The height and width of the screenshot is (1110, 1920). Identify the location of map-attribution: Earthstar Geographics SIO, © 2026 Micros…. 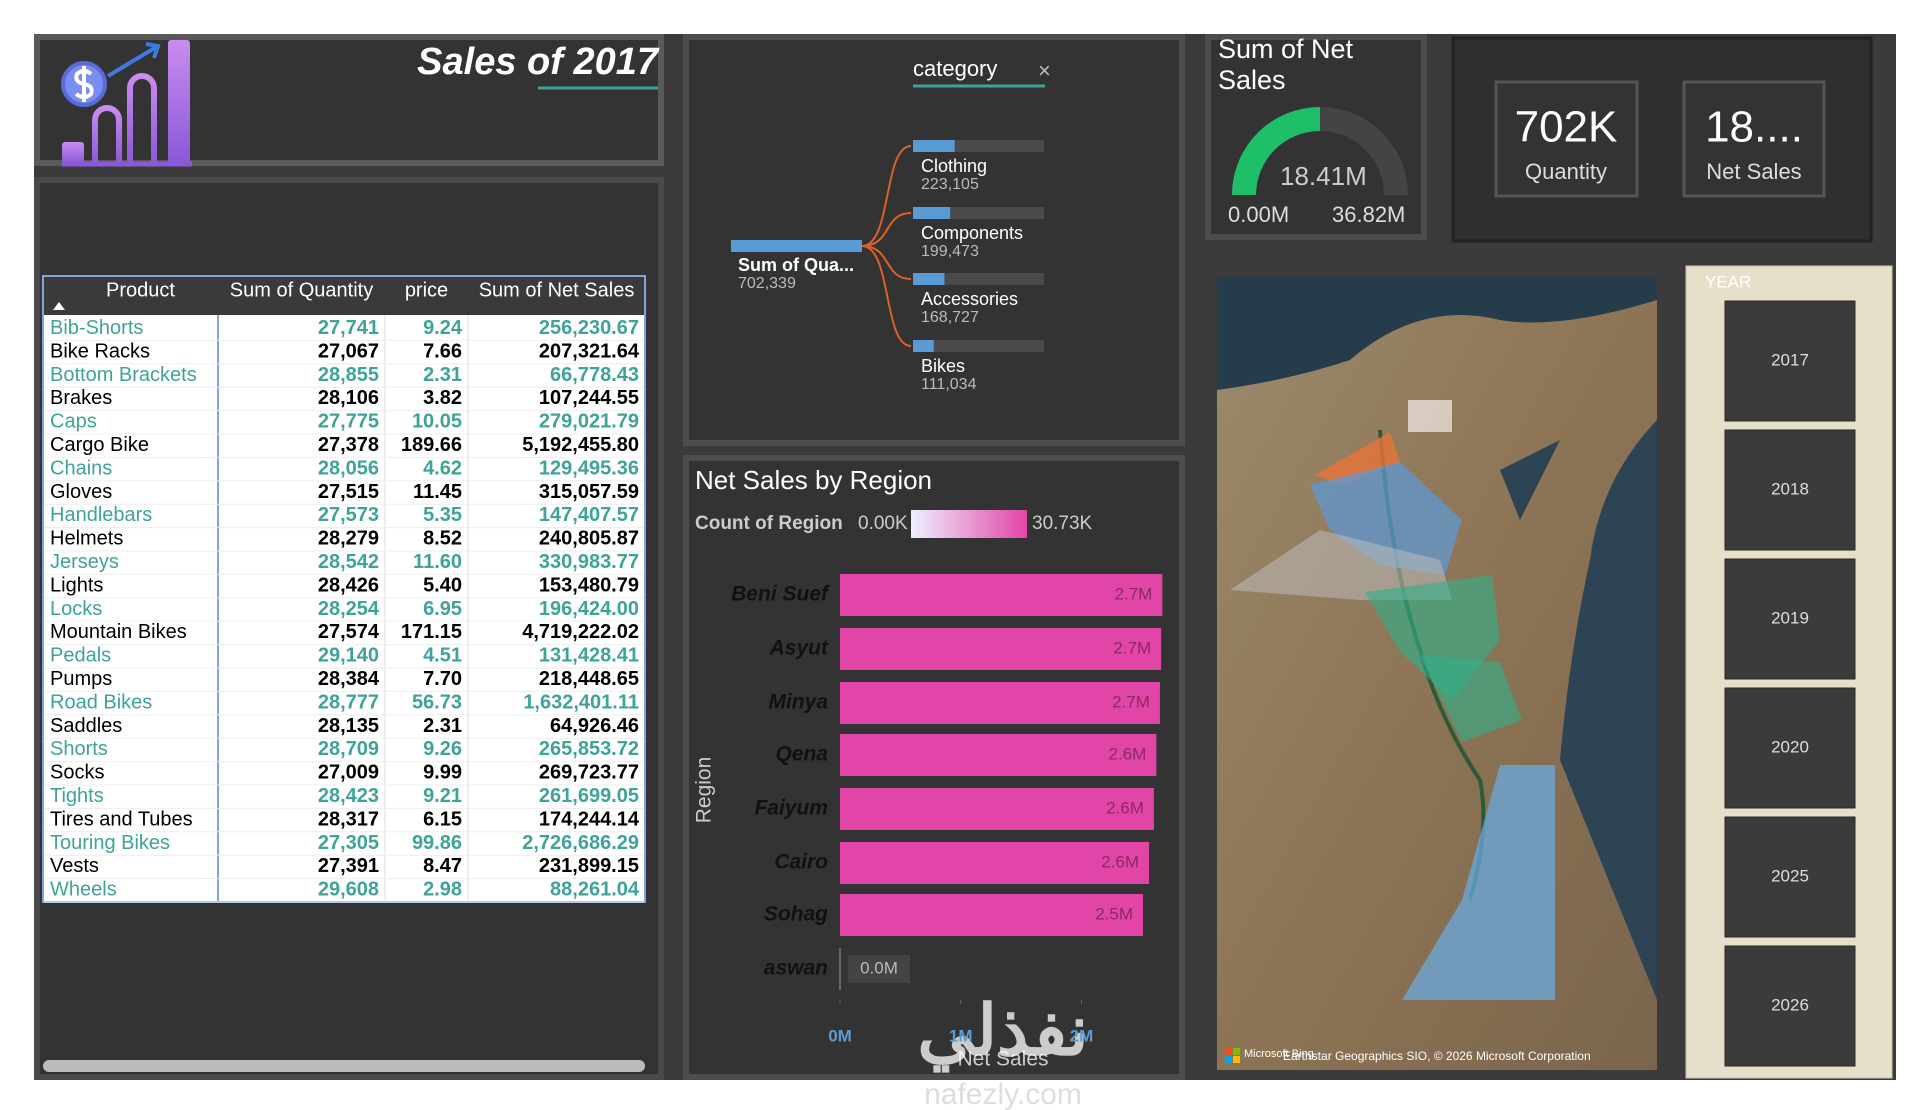
(1437, 1056).